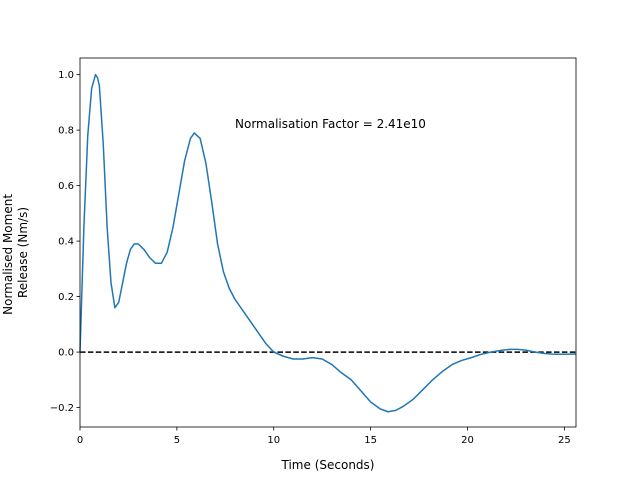  I want to click on x-tick-label: 10, so click(273, 440).